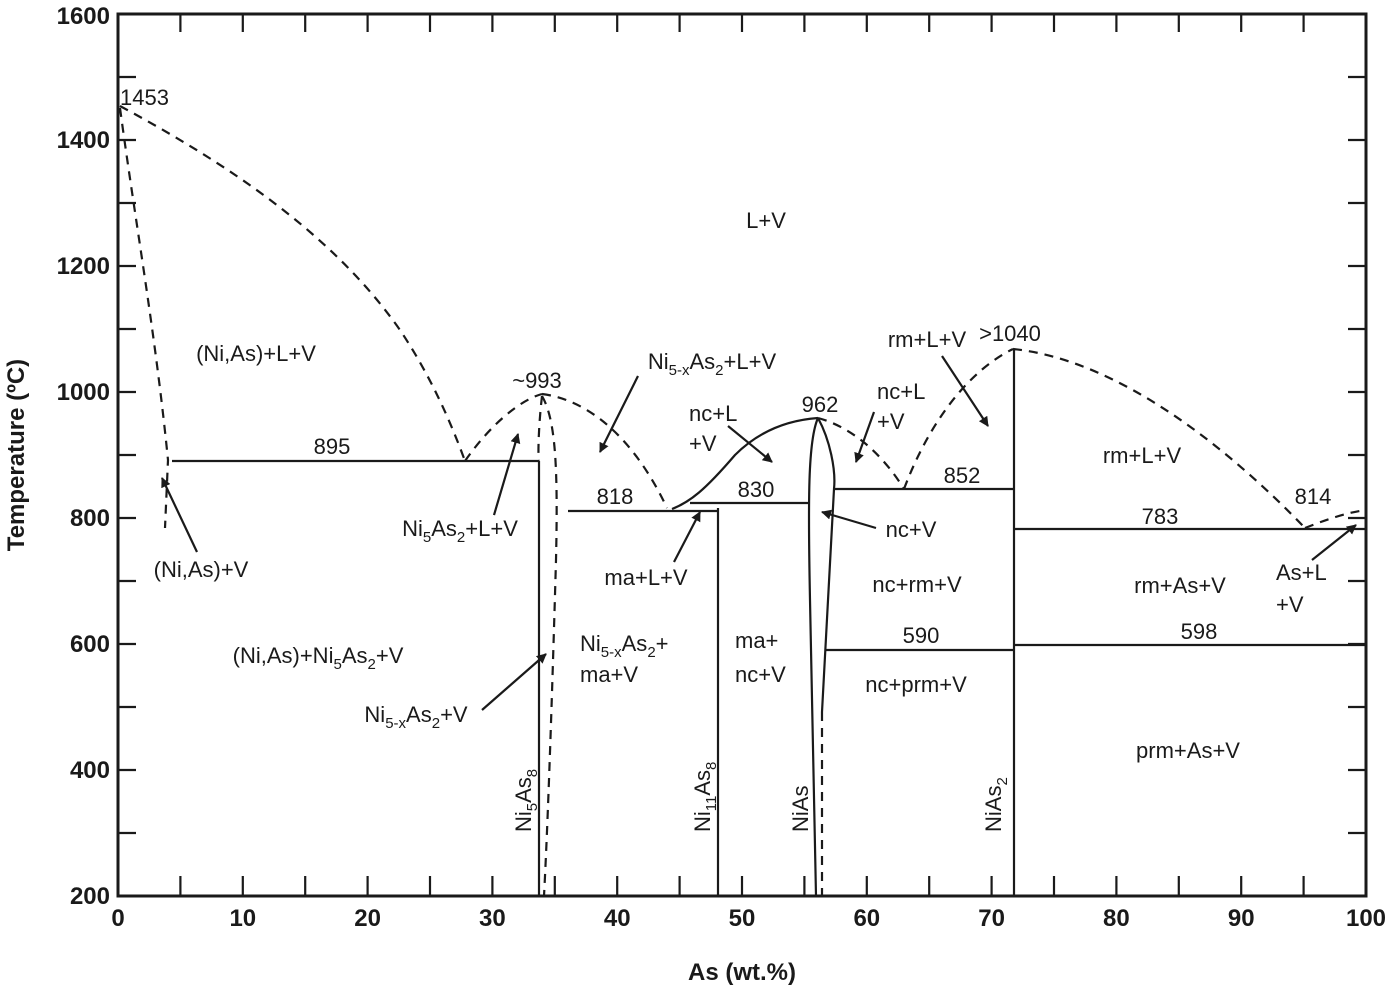 This screenshot has height=992, width=1400. What do you see at coordinates (756, 489) in the screenshot?
I see `temp-label-830: 830` at bounding box center [756, 489].